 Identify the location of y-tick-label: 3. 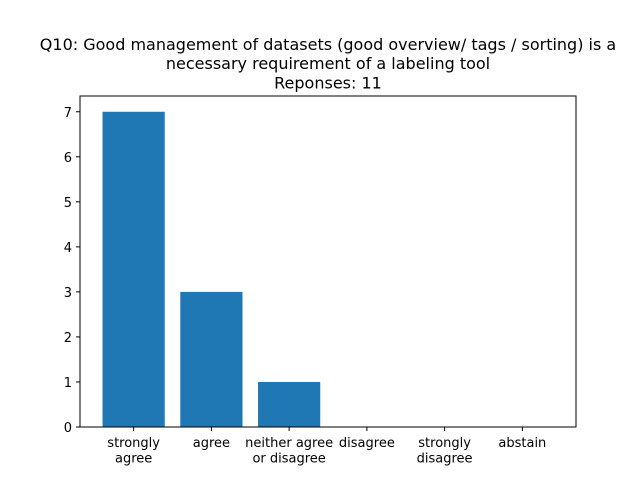
(68, 293).